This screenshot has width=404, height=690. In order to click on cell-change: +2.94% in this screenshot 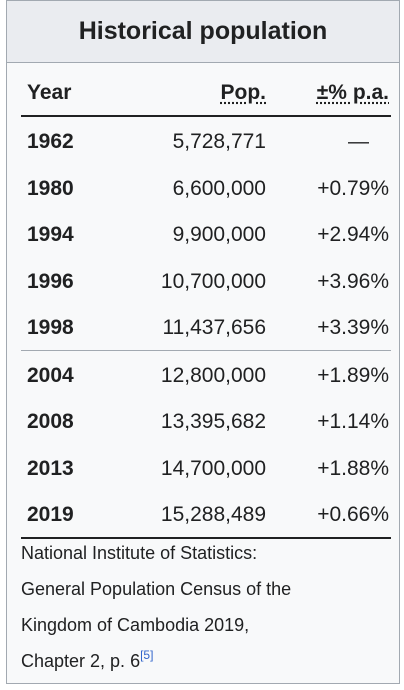, I will do `click(353, 234)`.